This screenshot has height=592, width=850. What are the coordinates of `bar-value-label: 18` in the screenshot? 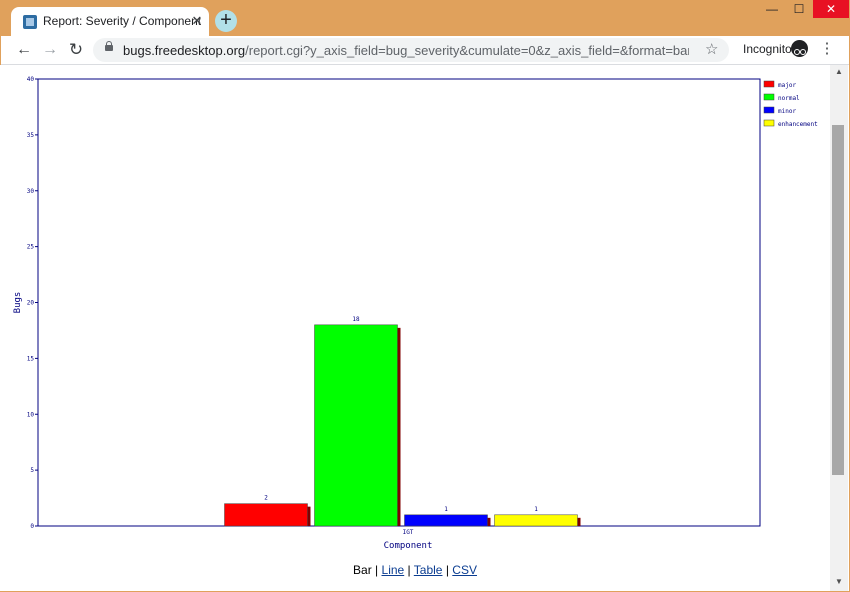 It's located at (356, 319).